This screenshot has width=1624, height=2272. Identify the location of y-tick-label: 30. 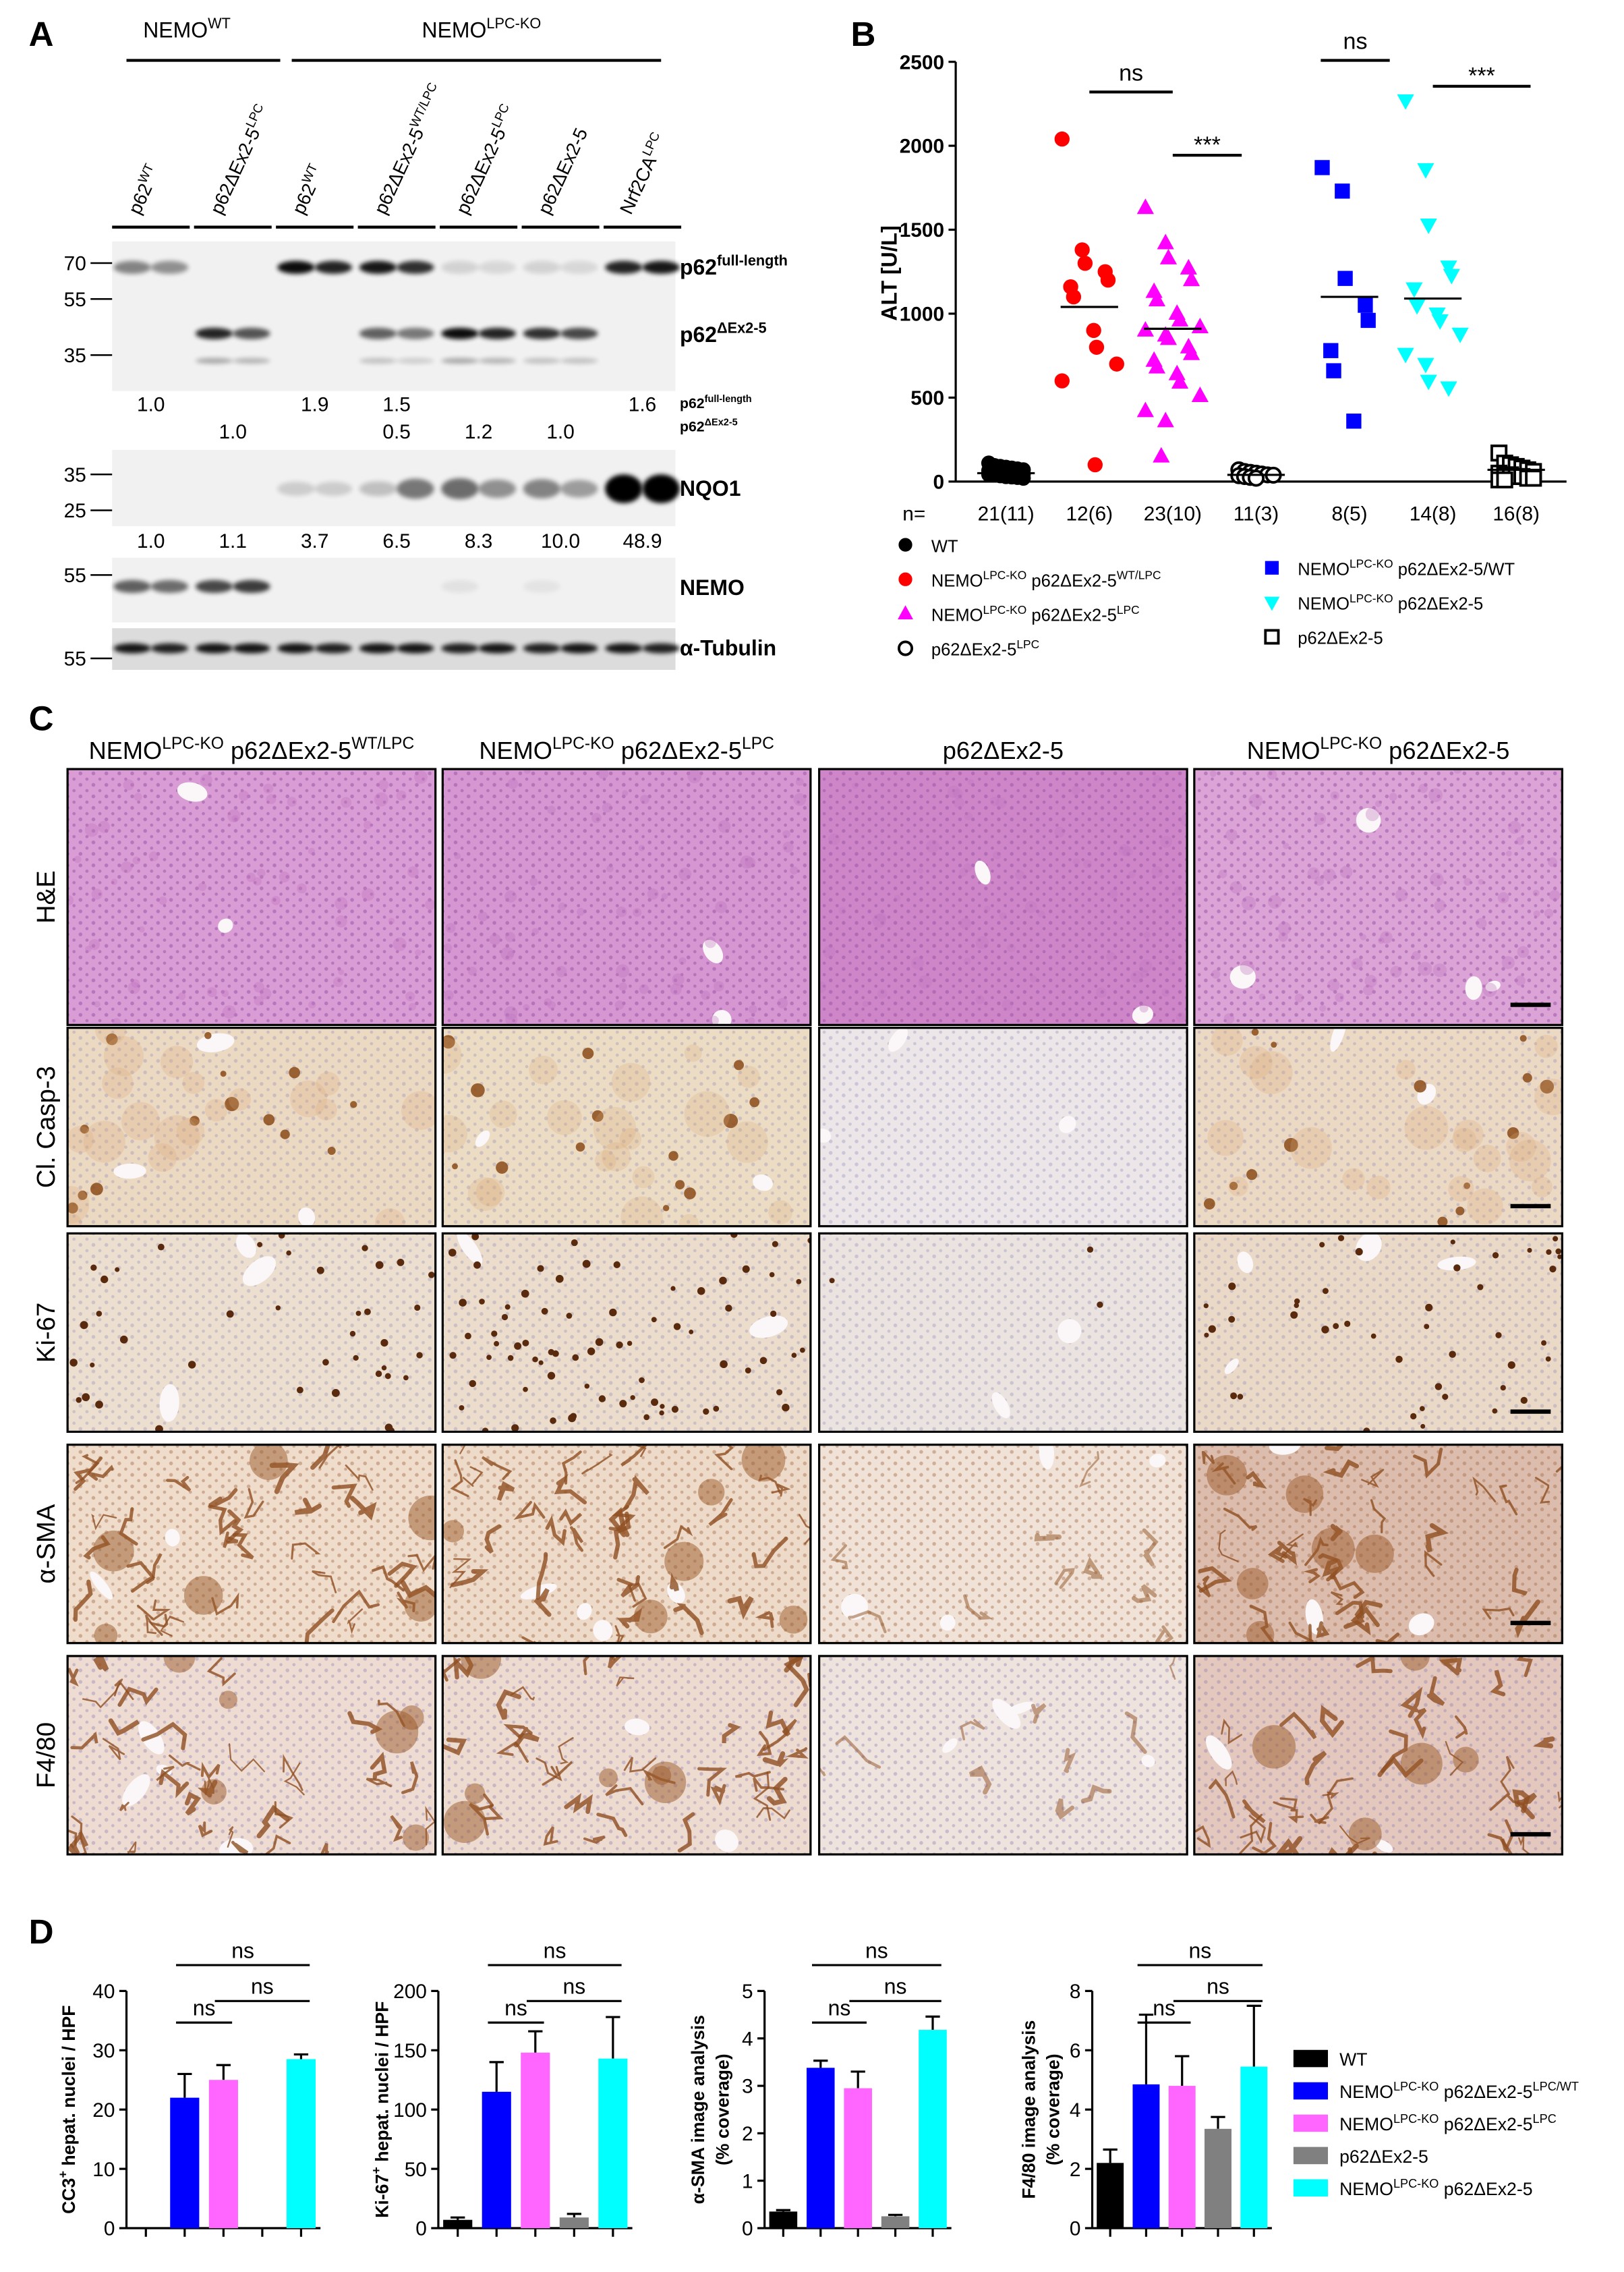
(104, 2051).